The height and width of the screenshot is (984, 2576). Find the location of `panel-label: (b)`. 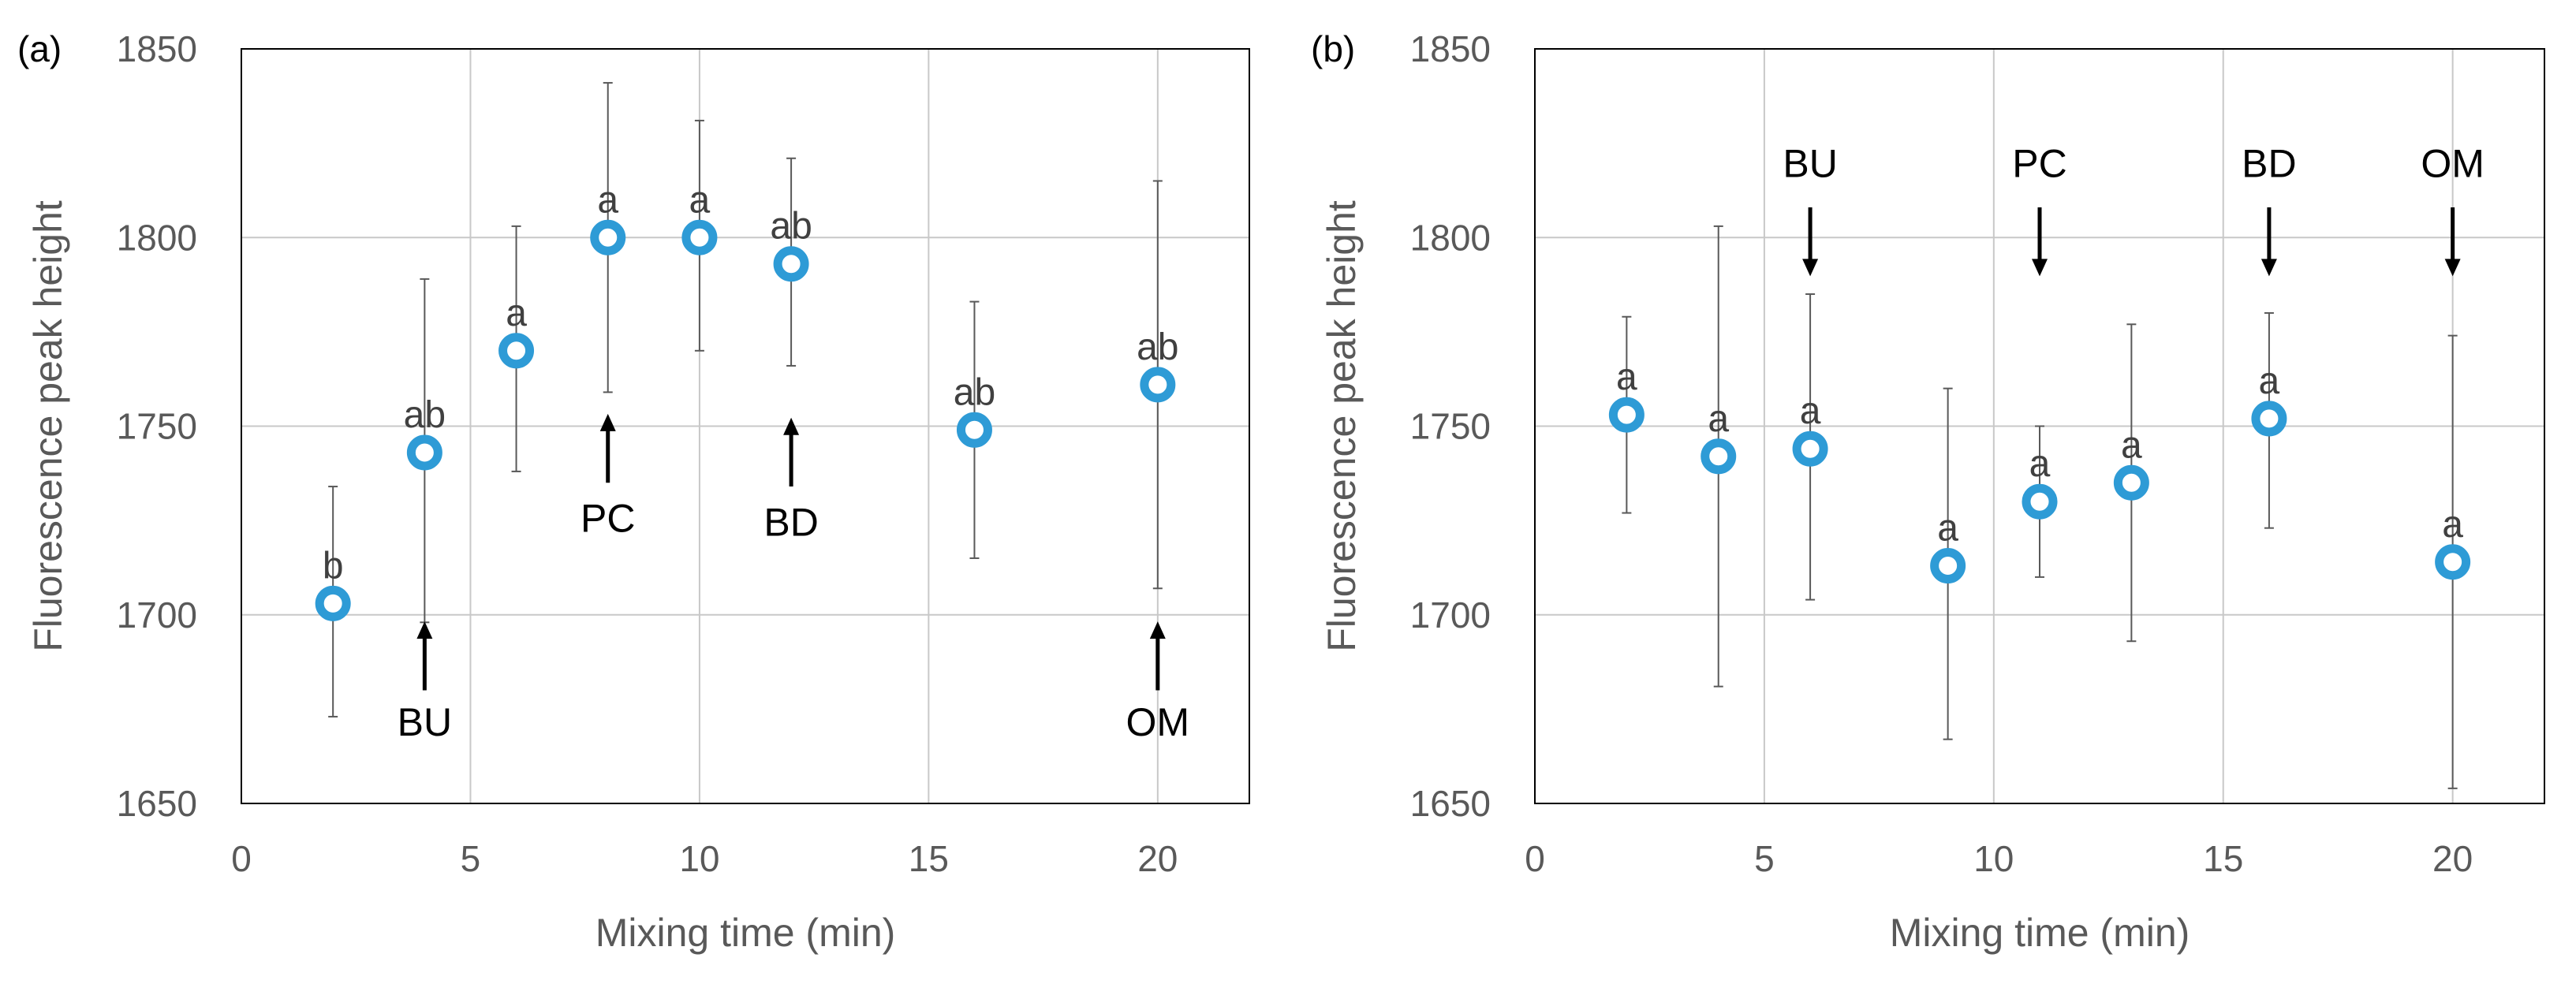

panel-label: (b) is located at coordinates (1333, 48).